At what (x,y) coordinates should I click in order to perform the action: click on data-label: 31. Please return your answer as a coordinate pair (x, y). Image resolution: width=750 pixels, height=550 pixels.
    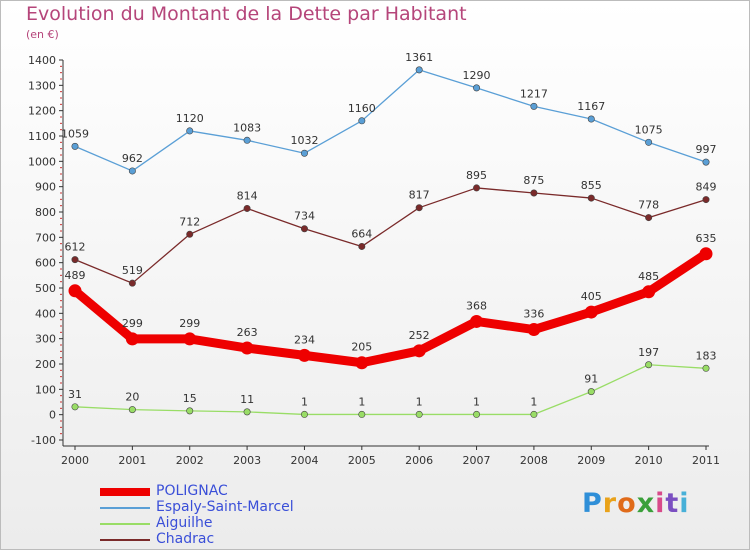
    Looking at the image, I should click on (75, 394).